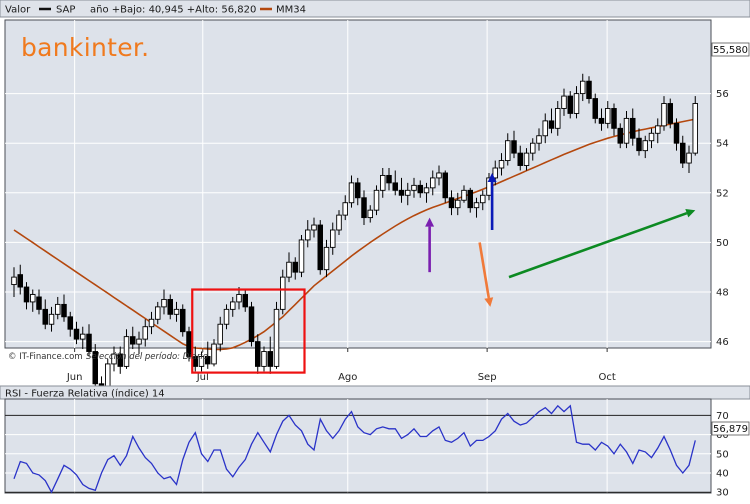 Image resolution: width=750 pixels, height=504 pixels. What do you see at coordinates (347, 377) in the screenshot?
I see `month-tick-label: Ago` at bounding box center [347, 377].